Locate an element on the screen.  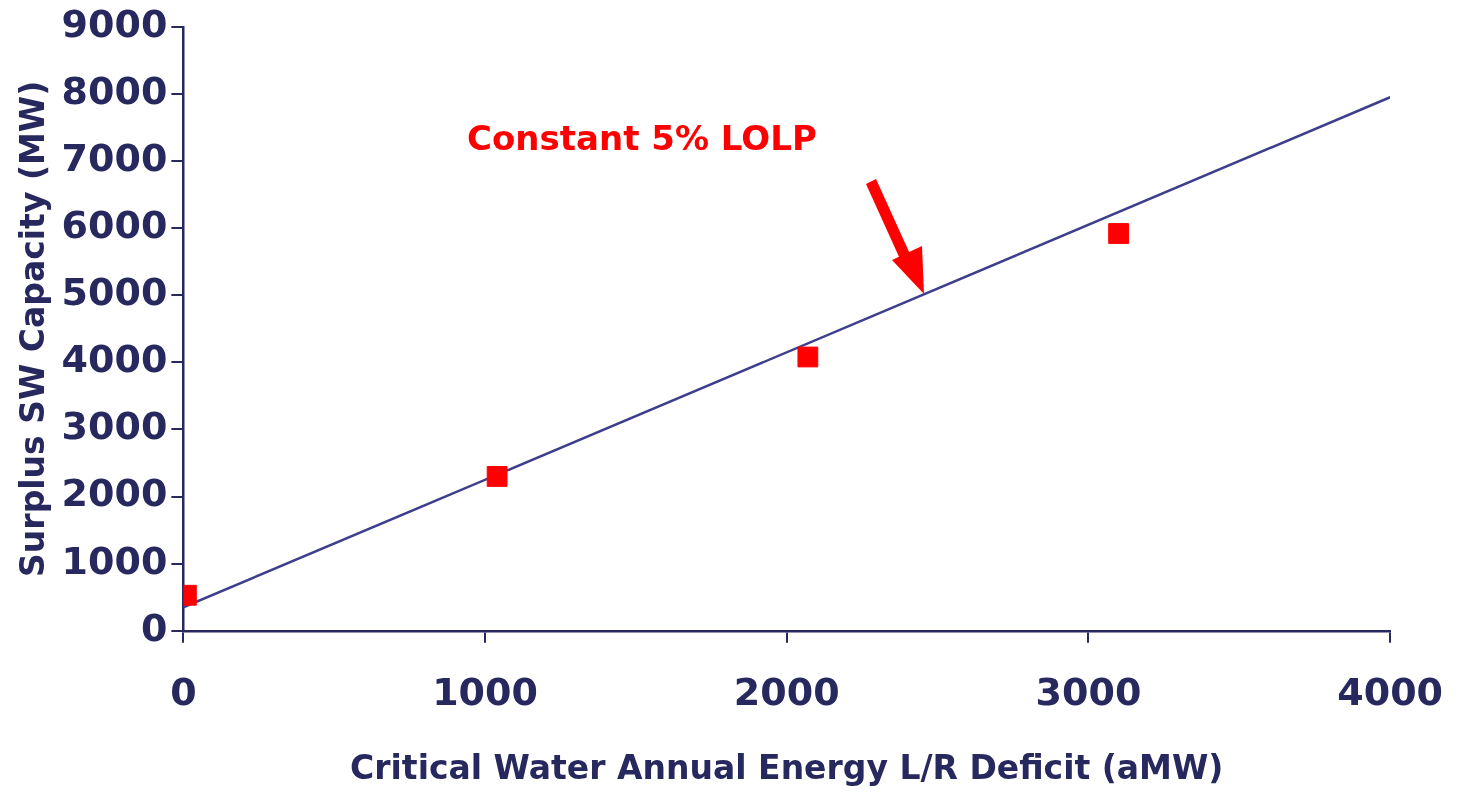
y-tick-label: 7000 is located at coordinates (114, 157).